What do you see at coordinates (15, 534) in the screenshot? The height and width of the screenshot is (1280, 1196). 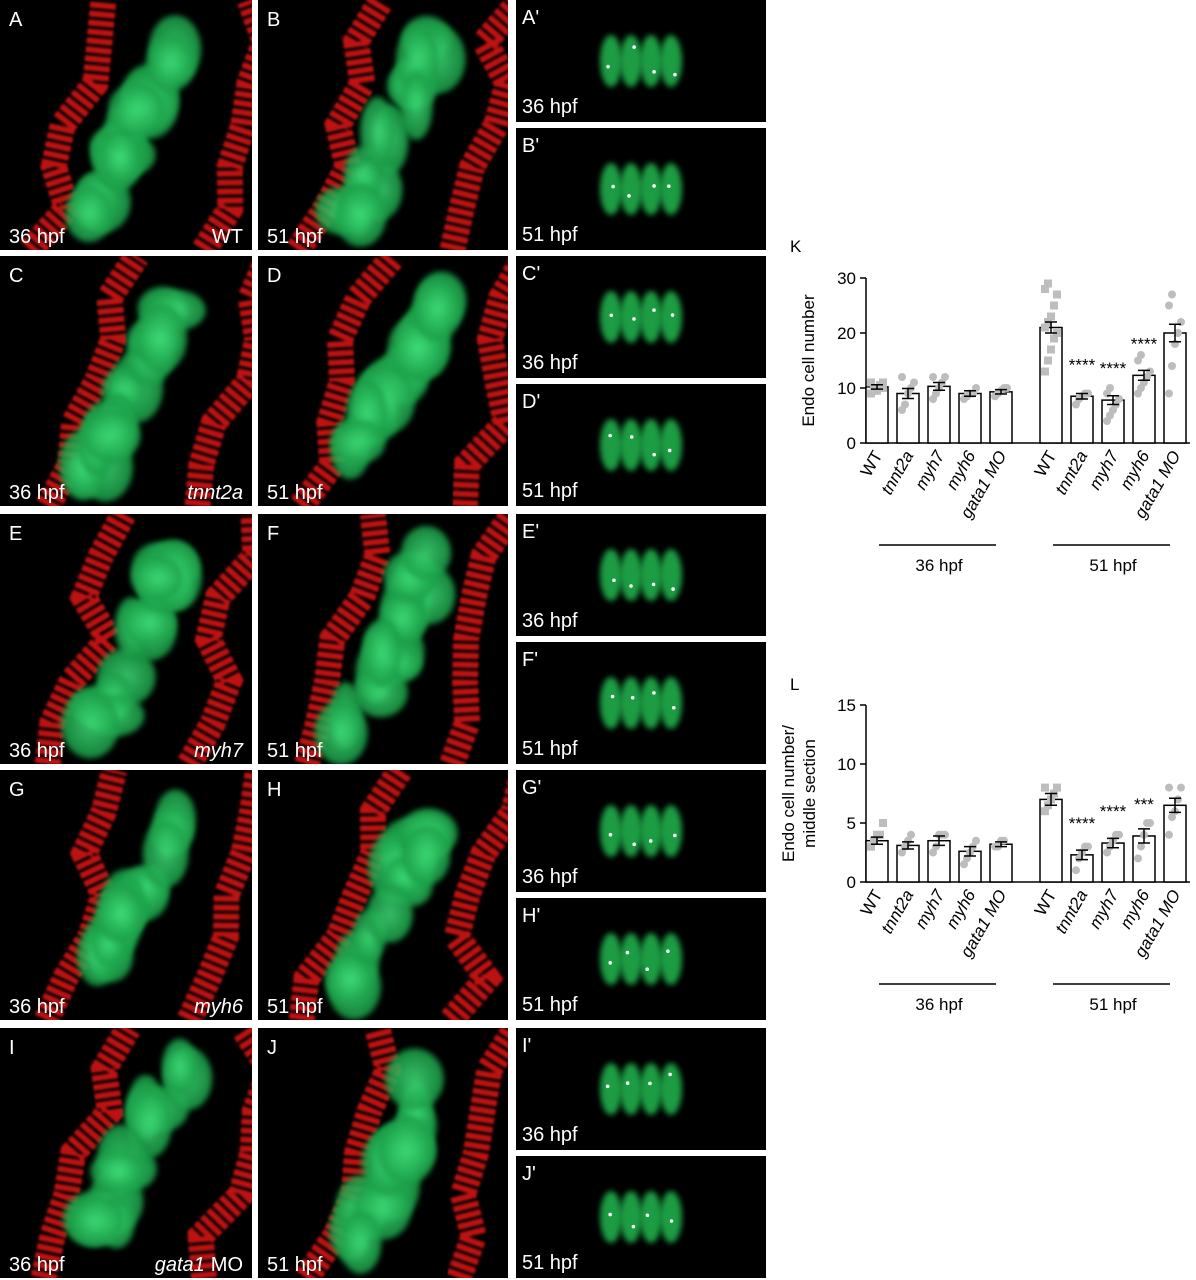 I see `panel-label: E` at bounding box center [15, 534].